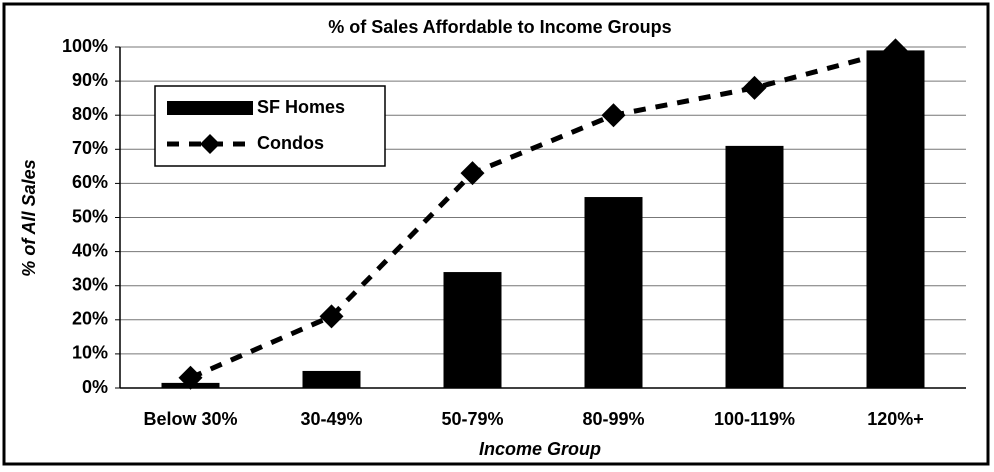 This screenshot has height=472, width=994. Describe the element at coordinates (754, 419) in the screenshot. I see `x-tick-label: 100-119%` at that location.